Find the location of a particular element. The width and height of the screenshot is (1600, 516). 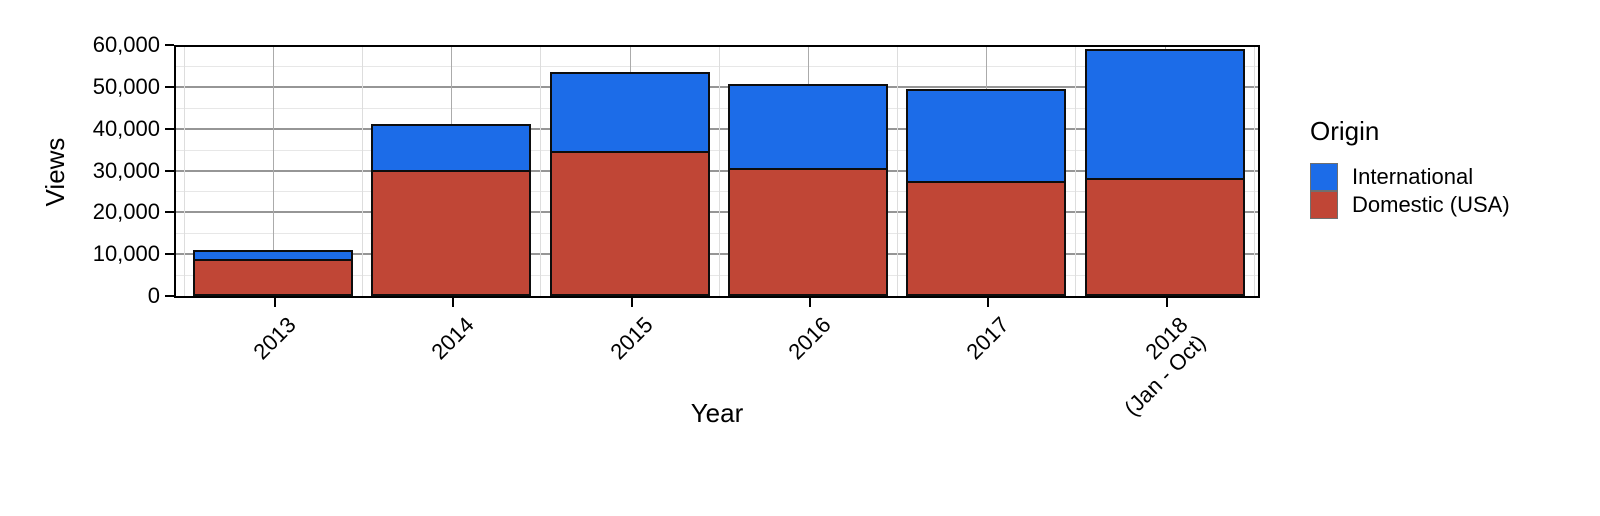

bar-segment-domestic-usa-2015 is located at coordinates (629, 223).